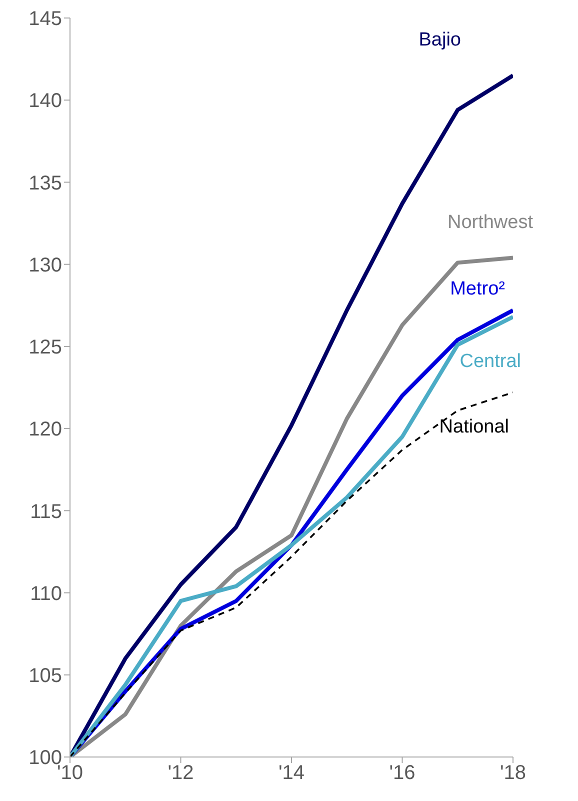 The image size is (578, 801). What do you see at coordinates (46, 511) in the screenshot?
I see `y-tick-label: 115` at bounding box center [46, 511].